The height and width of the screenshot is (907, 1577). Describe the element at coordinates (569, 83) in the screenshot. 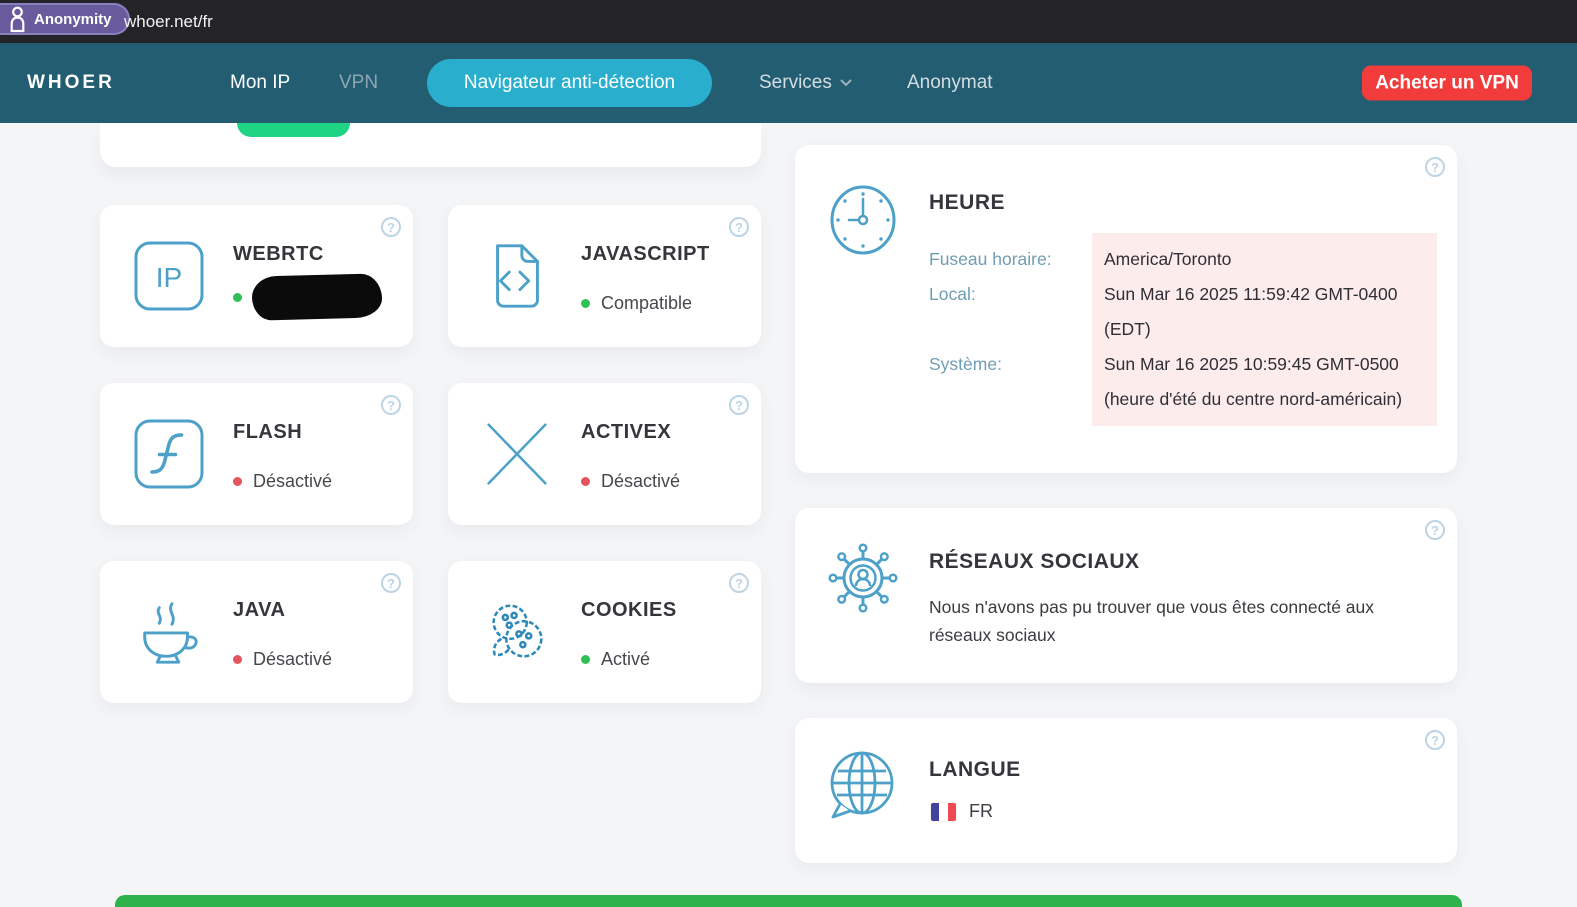

I see `nav-anti-detection: Navigateur anti-détection` at that location.